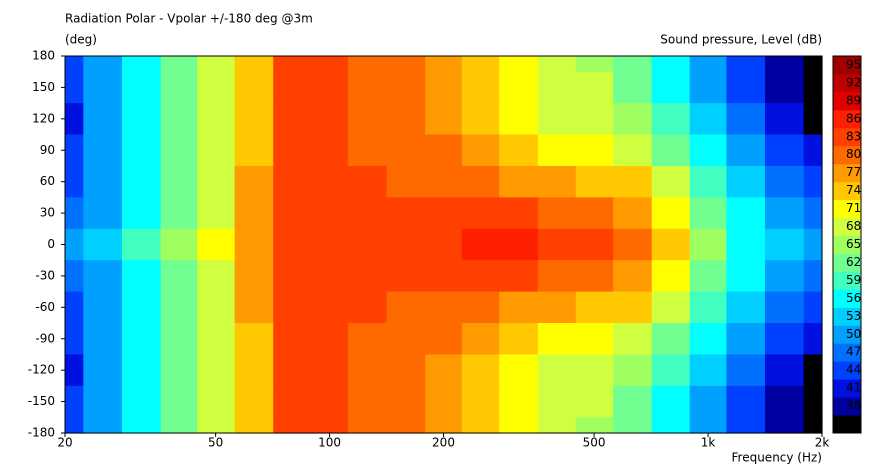  Describe the element at coordinates (215, 443) in the screenshot. I see `x-tick-label: 50` at that location.